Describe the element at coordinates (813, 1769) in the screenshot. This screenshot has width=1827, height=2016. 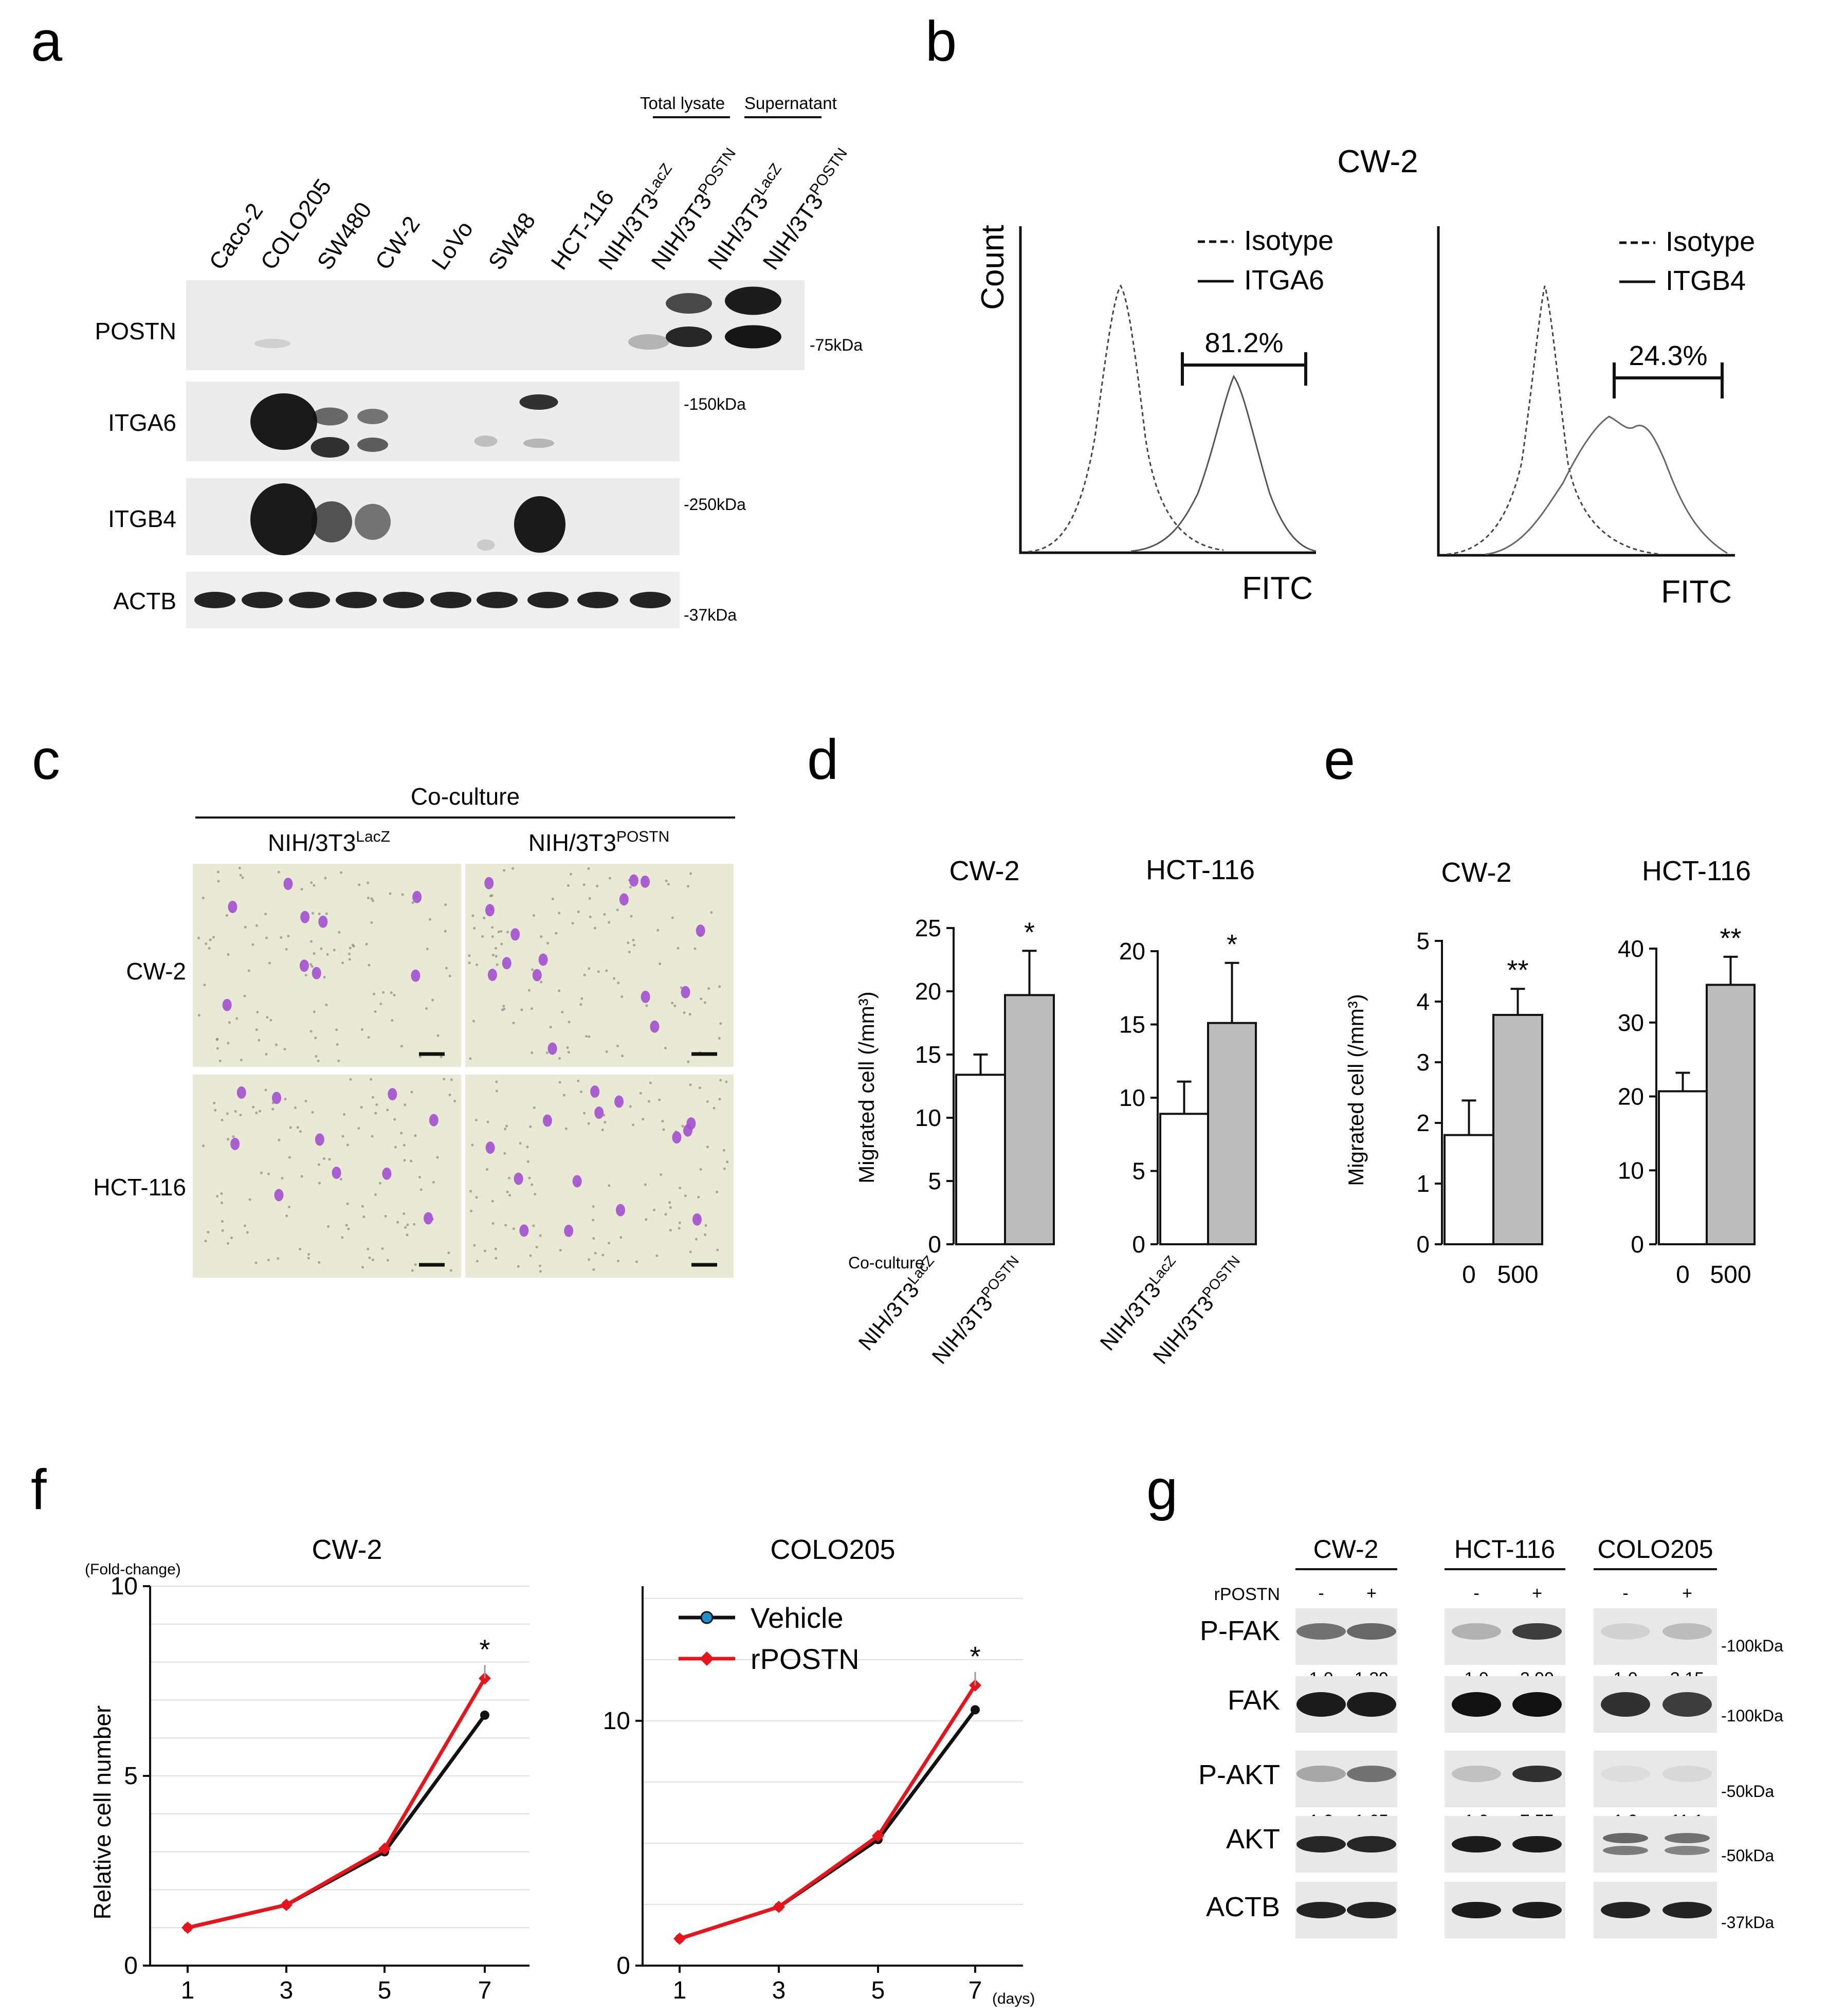
I see `line-chart-f-colo205: 0 10 1 3 5 7 * COLO205 Vehicle rPOSTN` at that location.